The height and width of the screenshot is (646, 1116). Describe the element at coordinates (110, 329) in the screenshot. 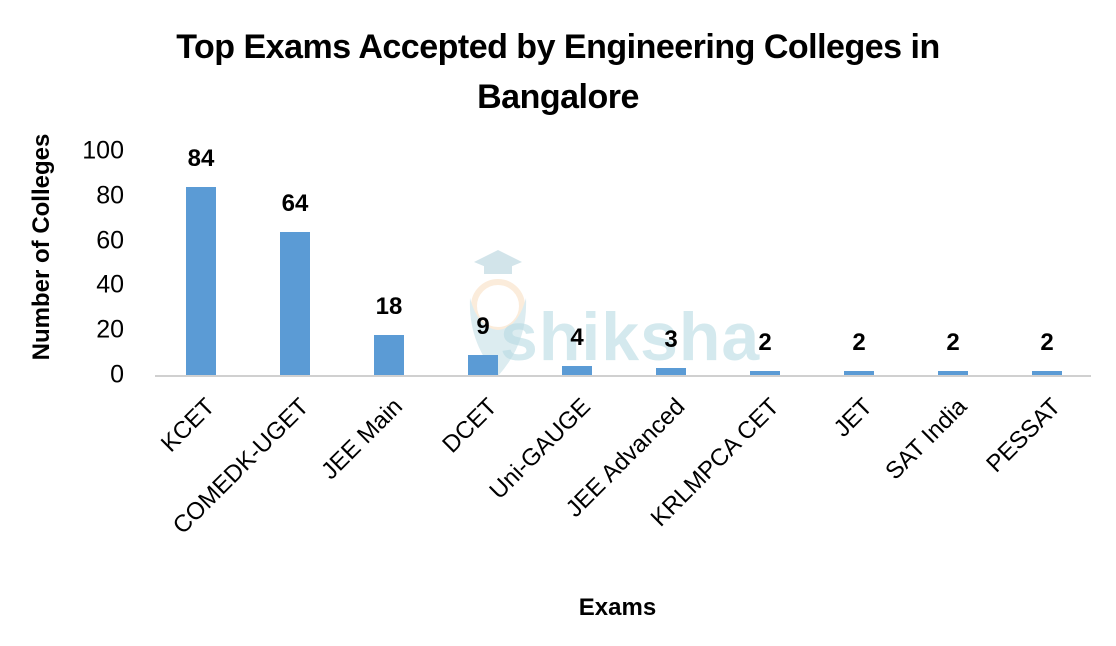

I see `y-tick-label: 20` at that location.